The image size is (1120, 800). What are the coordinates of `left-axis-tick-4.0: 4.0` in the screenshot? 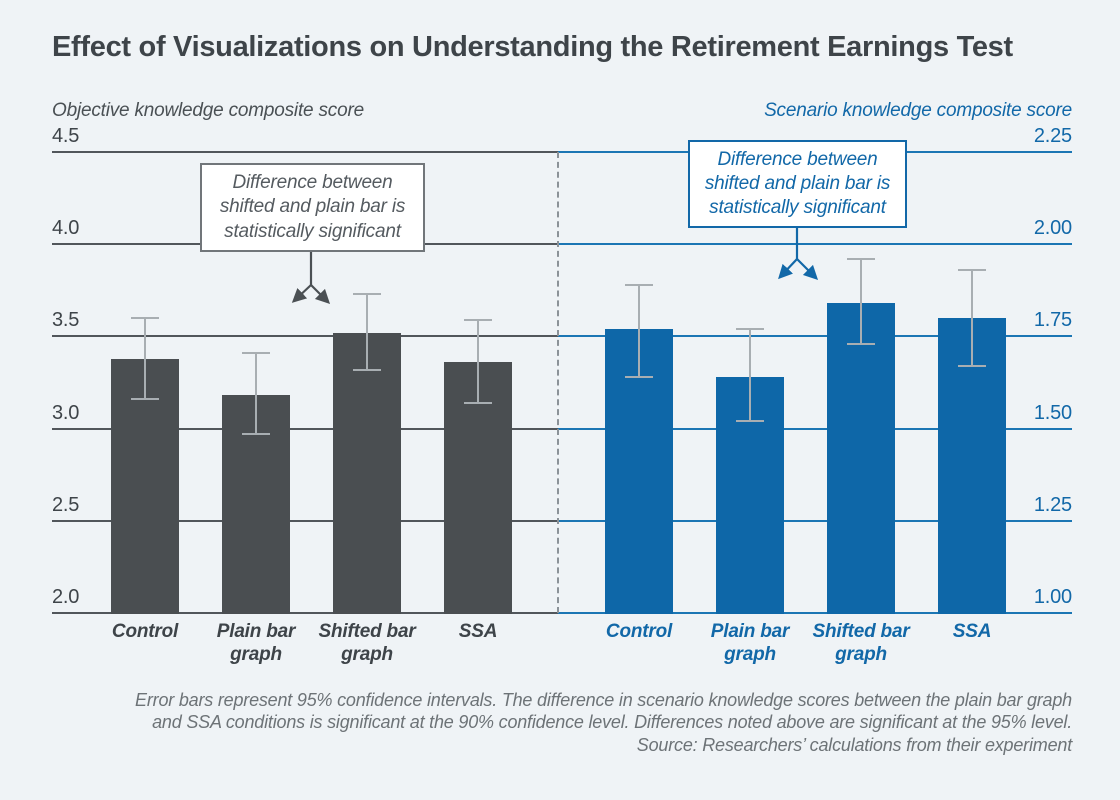 It's located at (66, 228).